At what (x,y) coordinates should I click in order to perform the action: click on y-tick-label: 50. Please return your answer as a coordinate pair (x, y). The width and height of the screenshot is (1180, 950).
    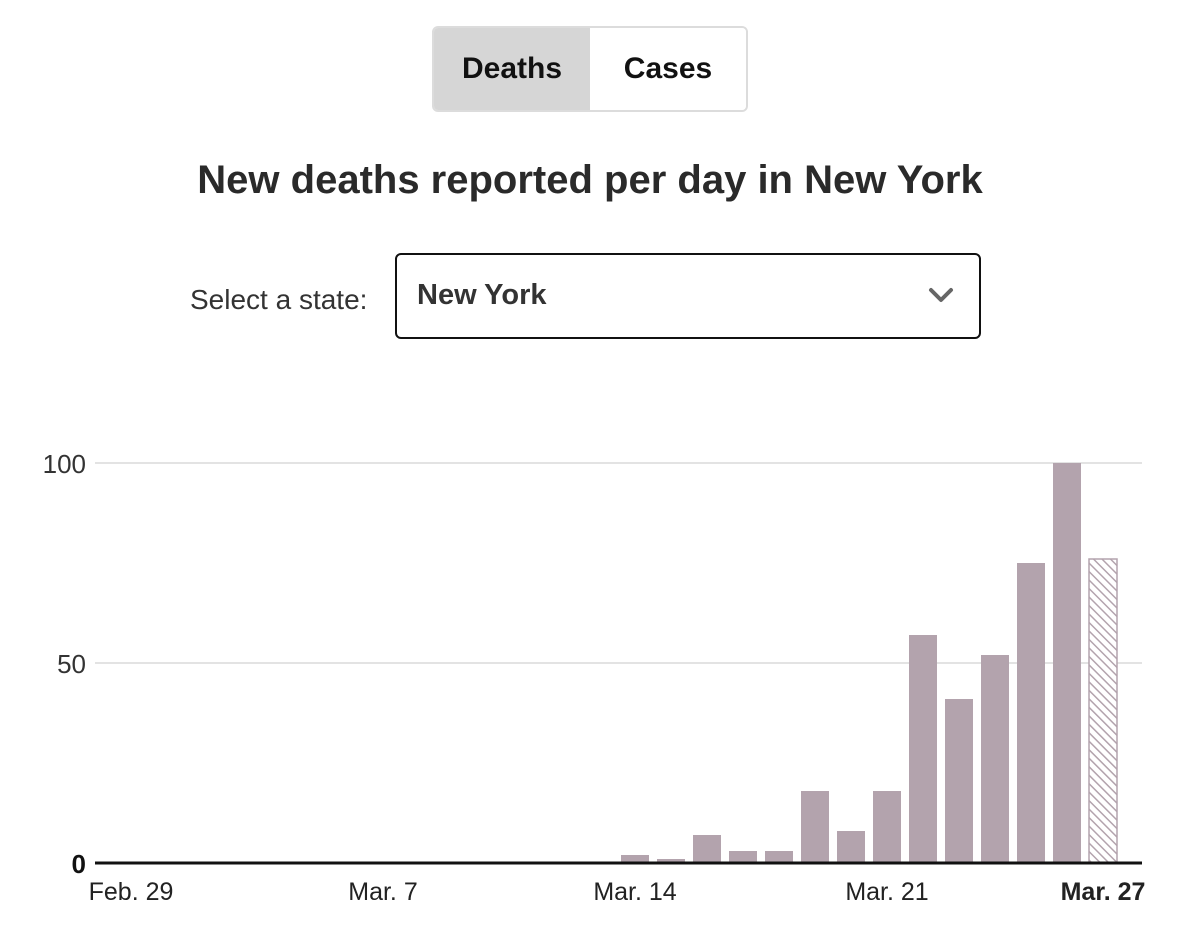
    Looking at the image, I should click on (71, 664).